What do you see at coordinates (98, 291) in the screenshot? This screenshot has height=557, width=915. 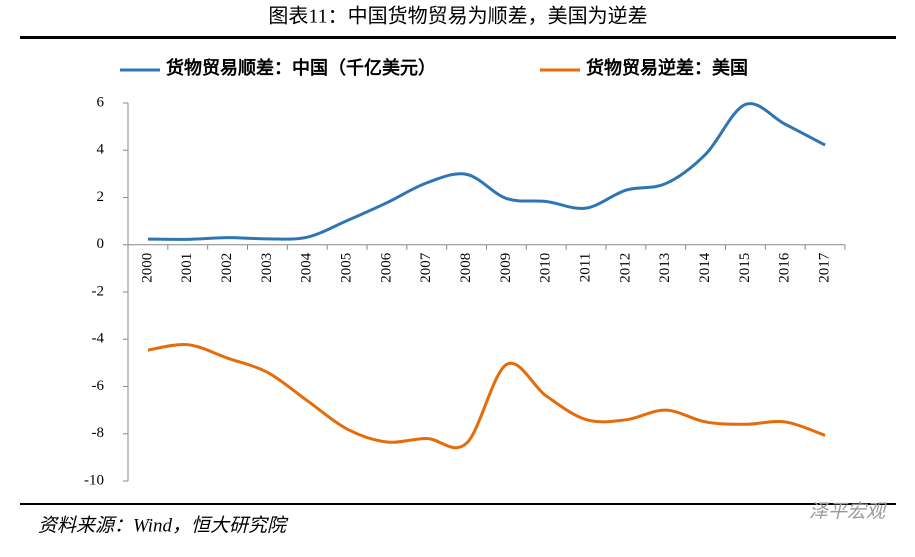 I see `y-tick-label: -2` at bounding box center [98, 291].